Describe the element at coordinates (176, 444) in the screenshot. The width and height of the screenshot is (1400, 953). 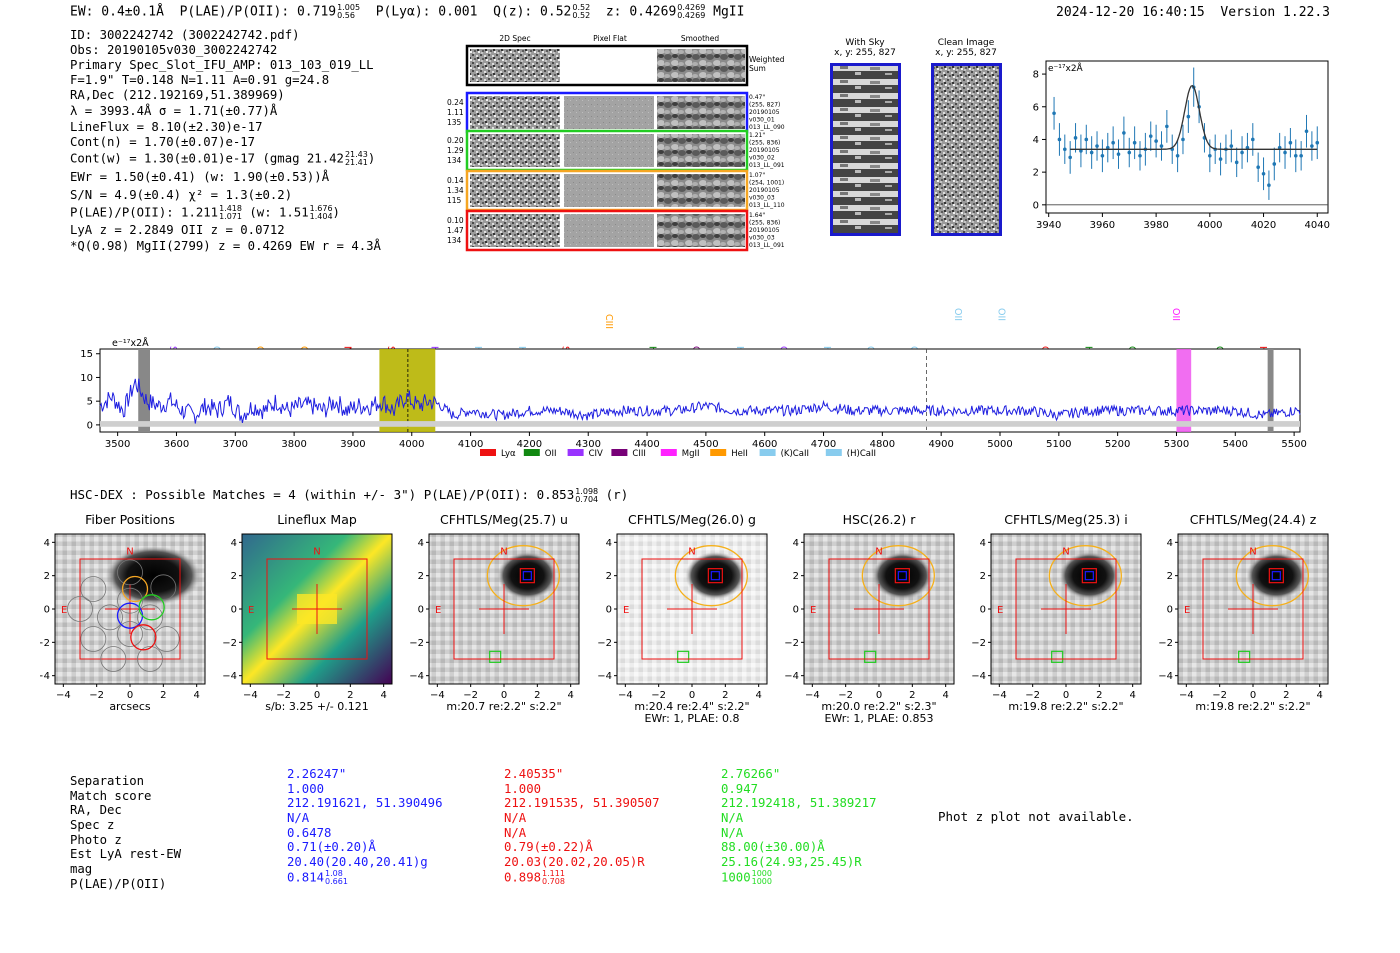
I see `spectrum-x-tick-label: 3600` at that location.